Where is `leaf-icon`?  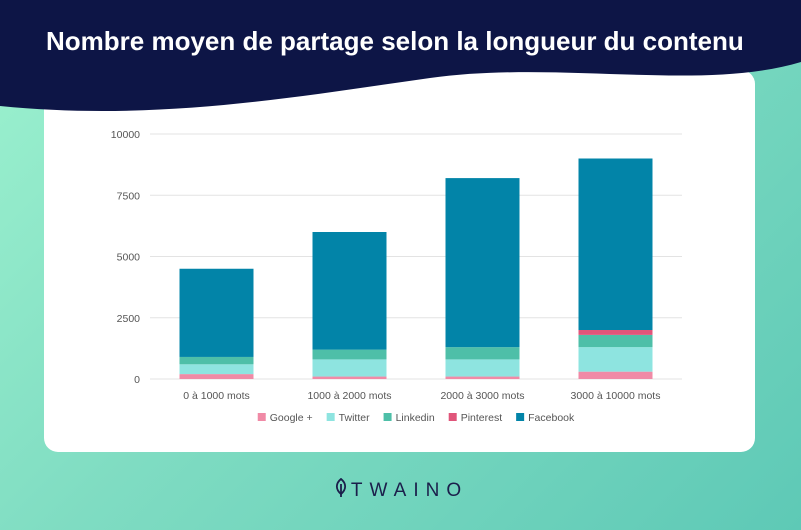 leaf-icon is located at coordinates (341, 490).